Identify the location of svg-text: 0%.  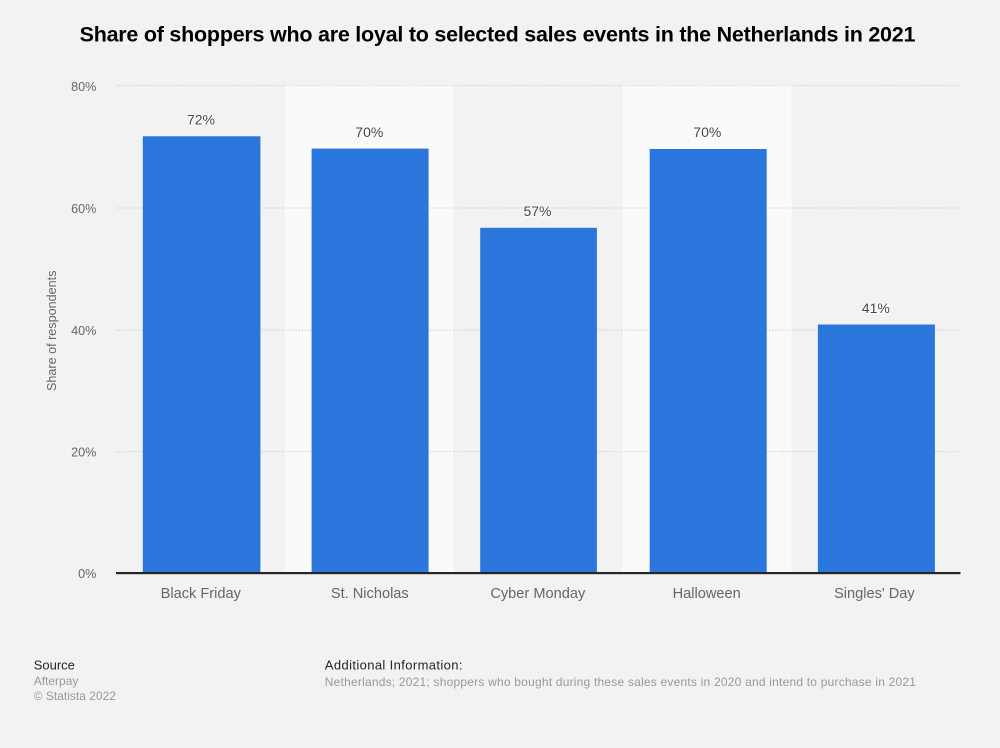
(87, 574).